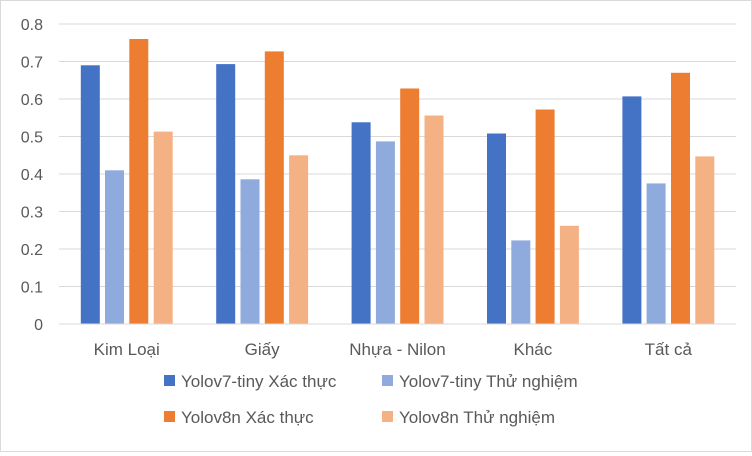  What do you see at coordinates (32, 100) in the screenshot?
I see `y-tick-label: 0.6` at bounding box center [32, 100].